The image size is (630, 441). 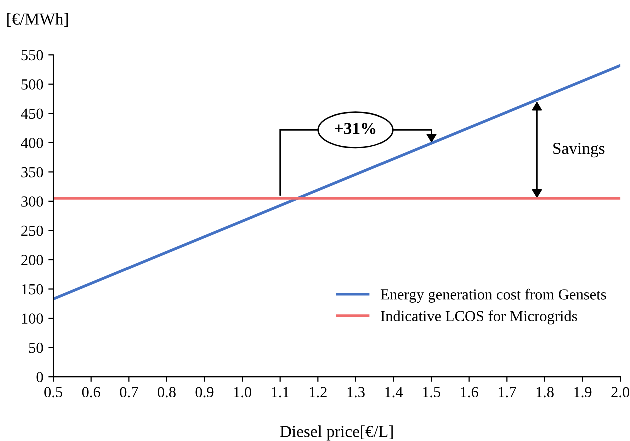 I want to click on x-tick-label: 1.5, so click(x=431, y=392).